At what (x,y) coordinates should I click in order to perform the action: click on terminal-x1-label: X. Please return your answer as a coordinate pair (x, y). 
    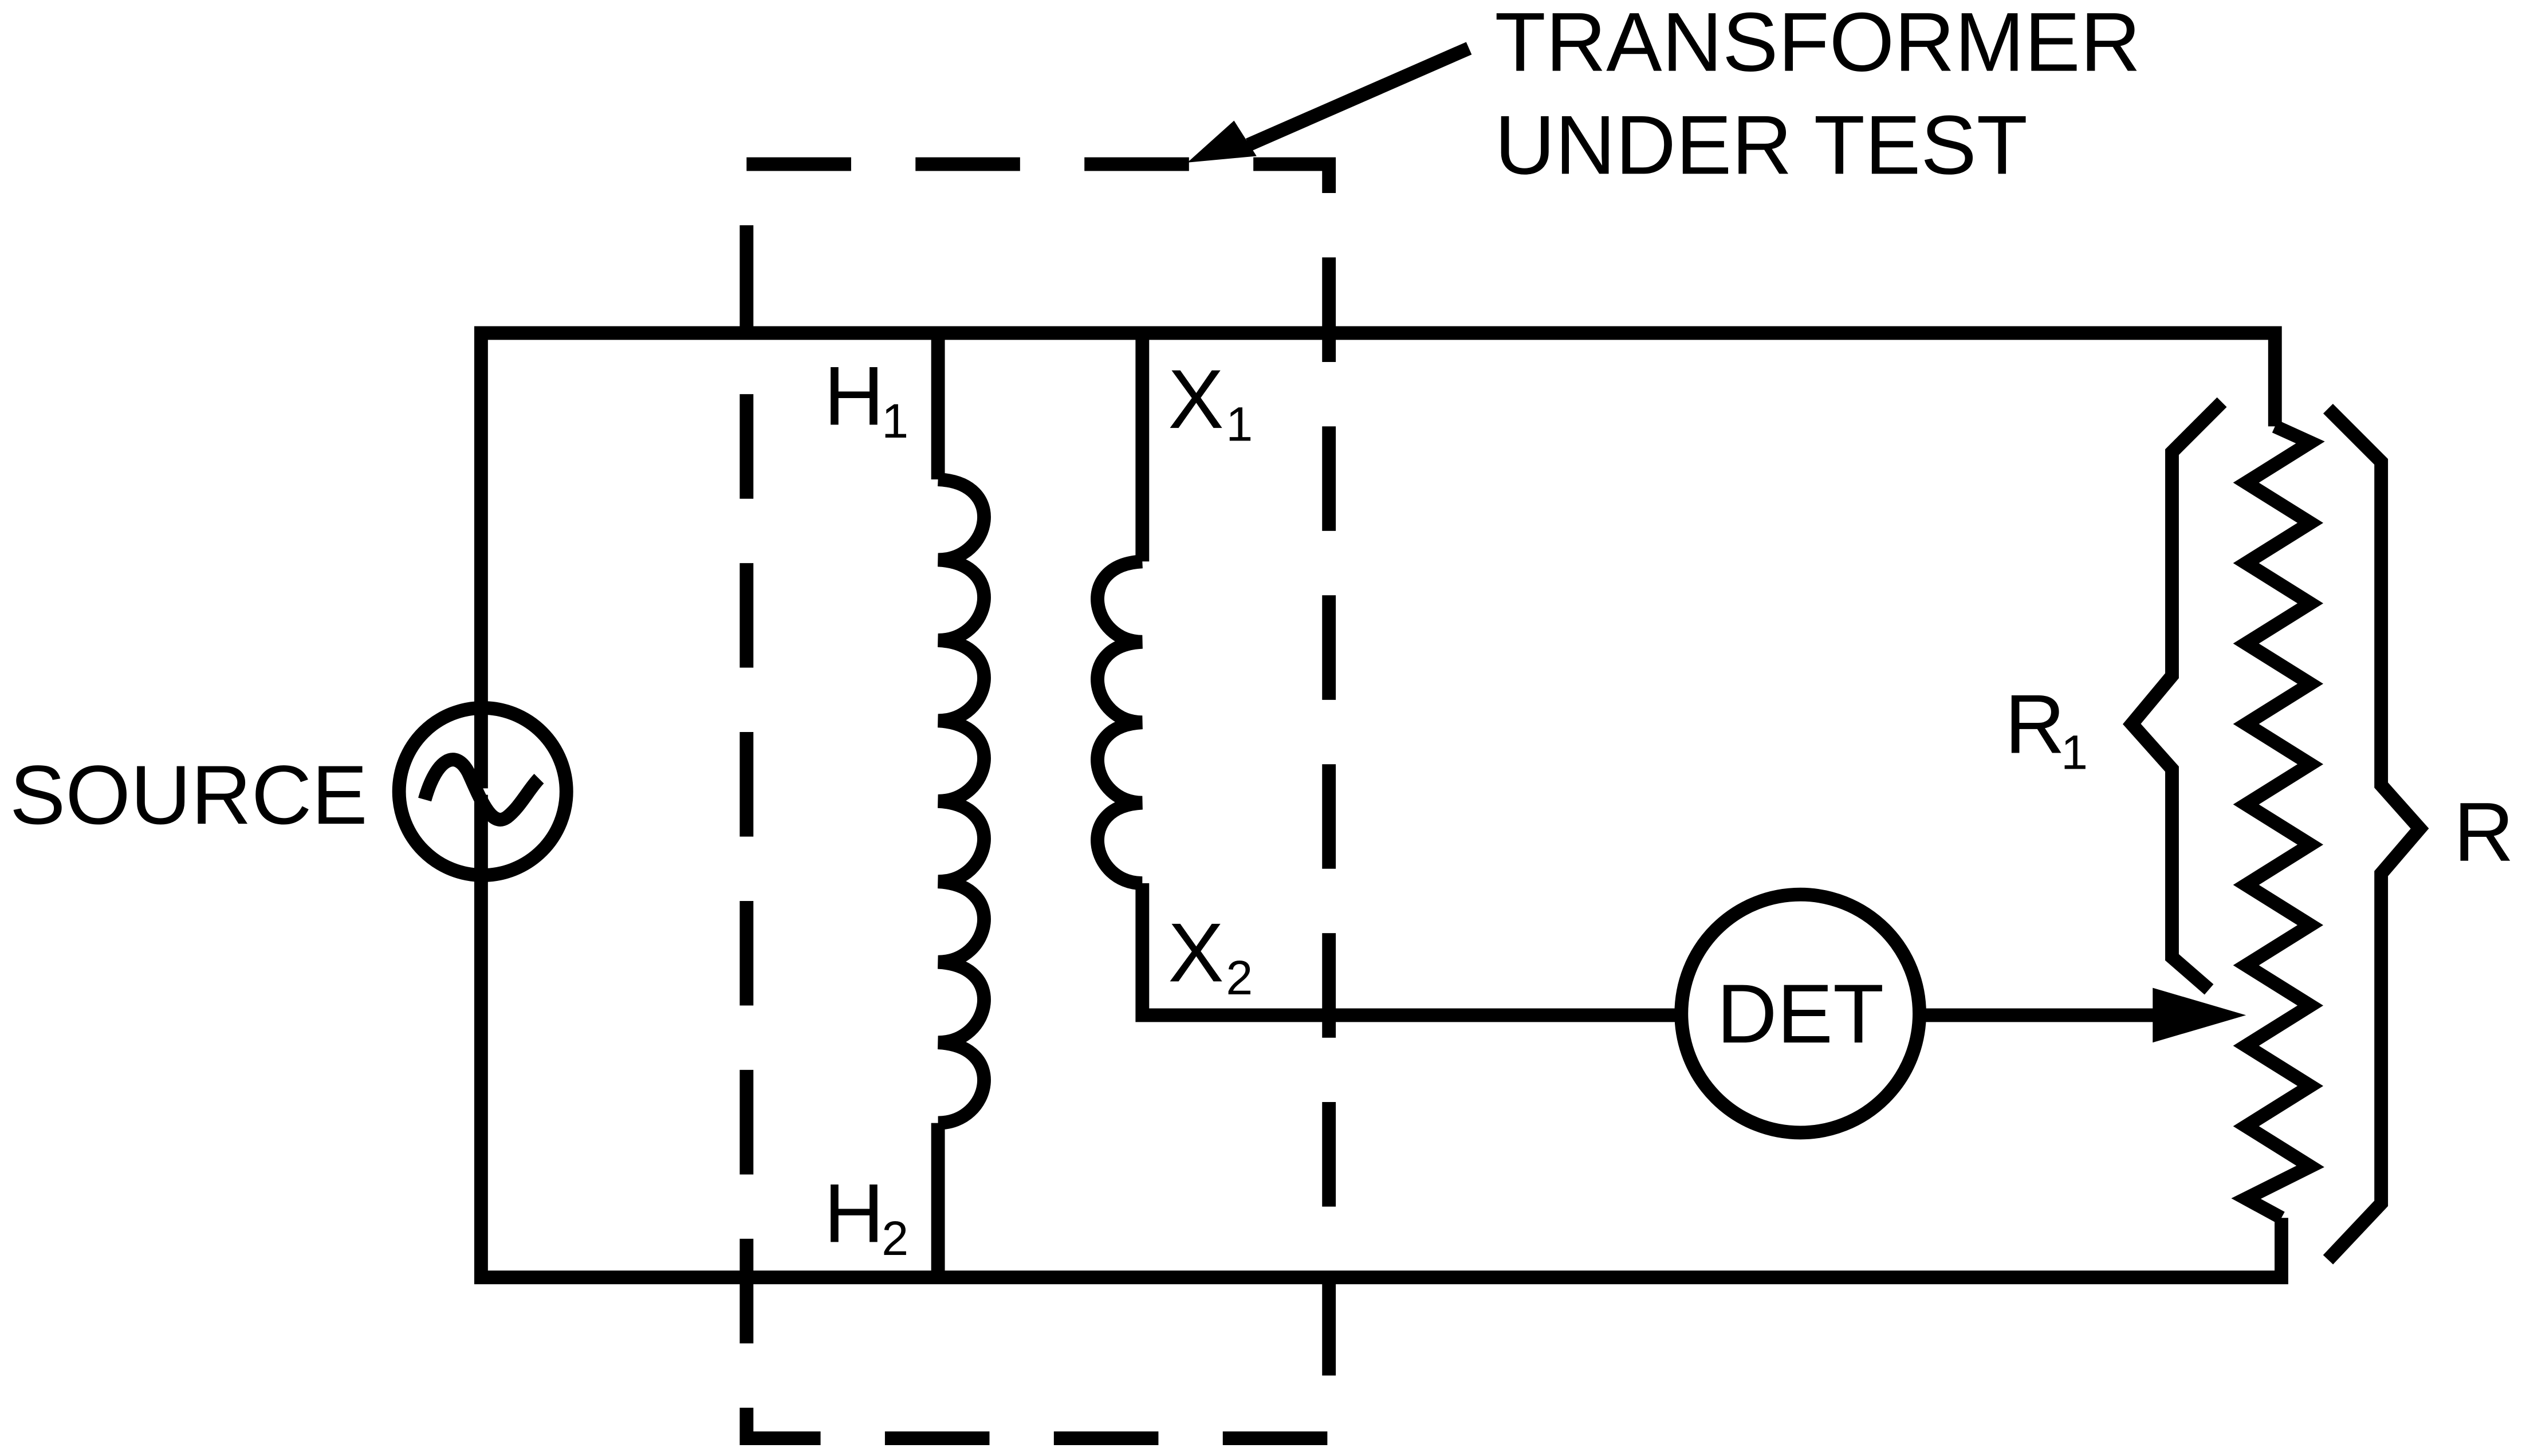
    Looking at the image, I should click on (1195, 399).